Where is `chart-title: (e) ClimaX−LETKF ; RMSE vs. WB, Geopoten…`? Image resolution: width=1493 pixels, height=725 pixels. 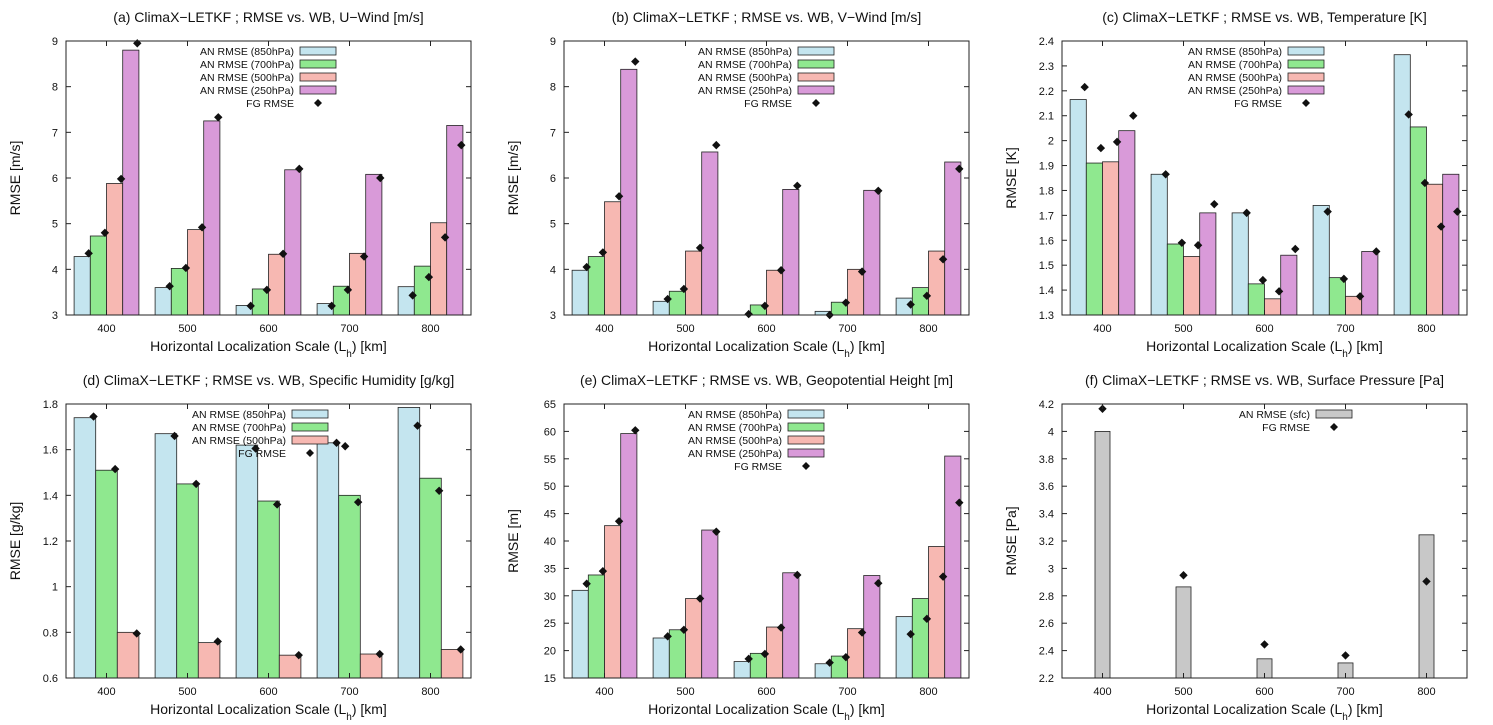 chart-title: (e) ClimaX−LETKF ; RMSE vs. WB, Geopoten… is located at coordinates (766, 380).